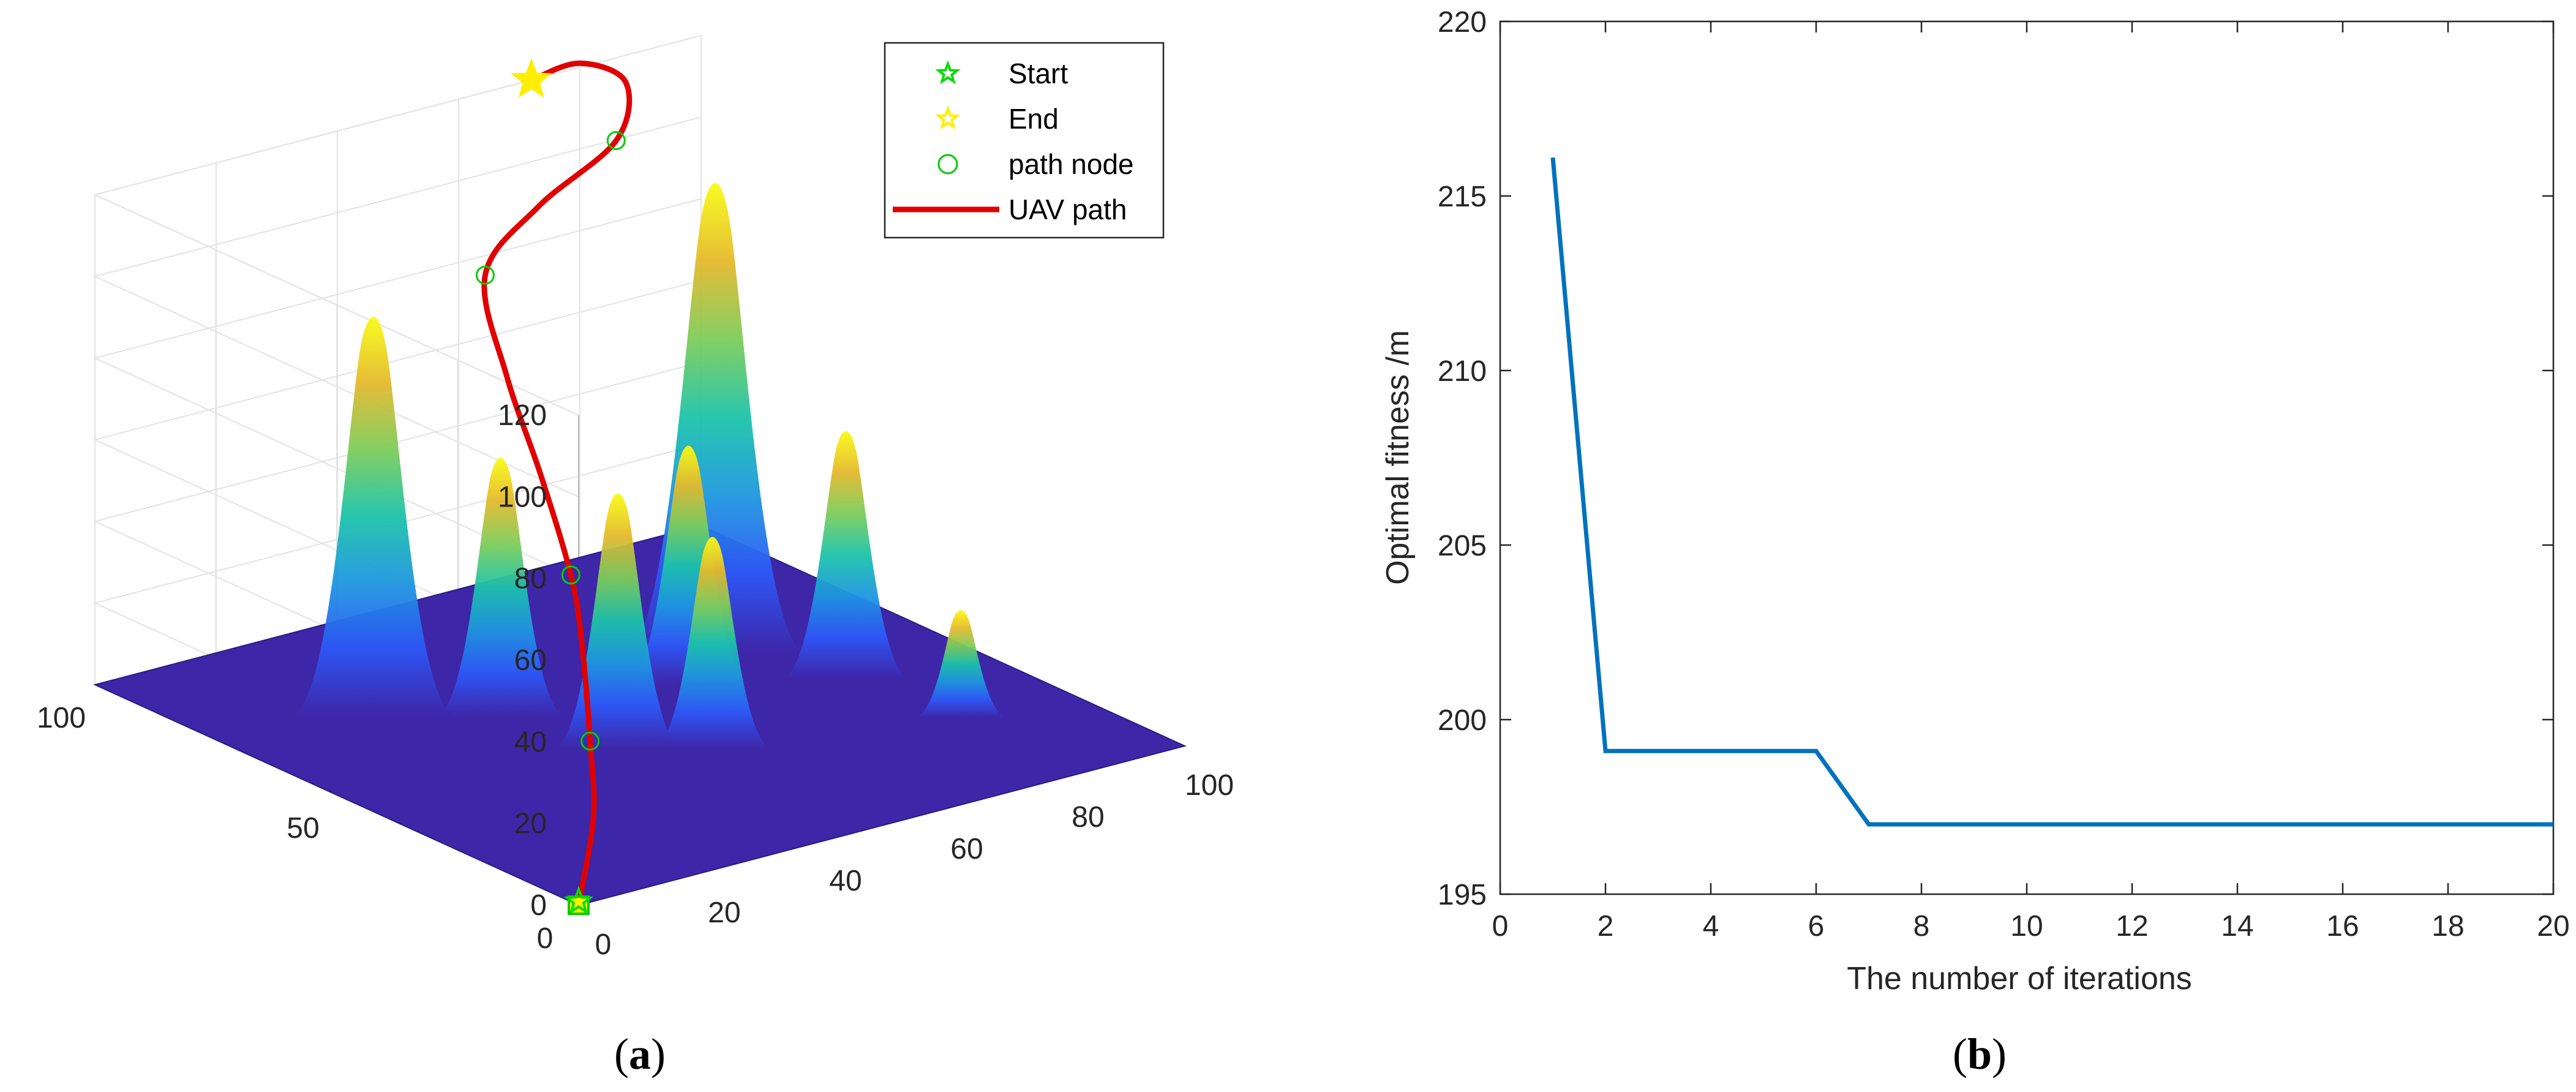 The height and width of the screenshot is (1092, 2576). What do you see at coordinates (1462, 546) in the screenshot?
I see `y-tick-label: 205` at bounding box center [1462, 546].